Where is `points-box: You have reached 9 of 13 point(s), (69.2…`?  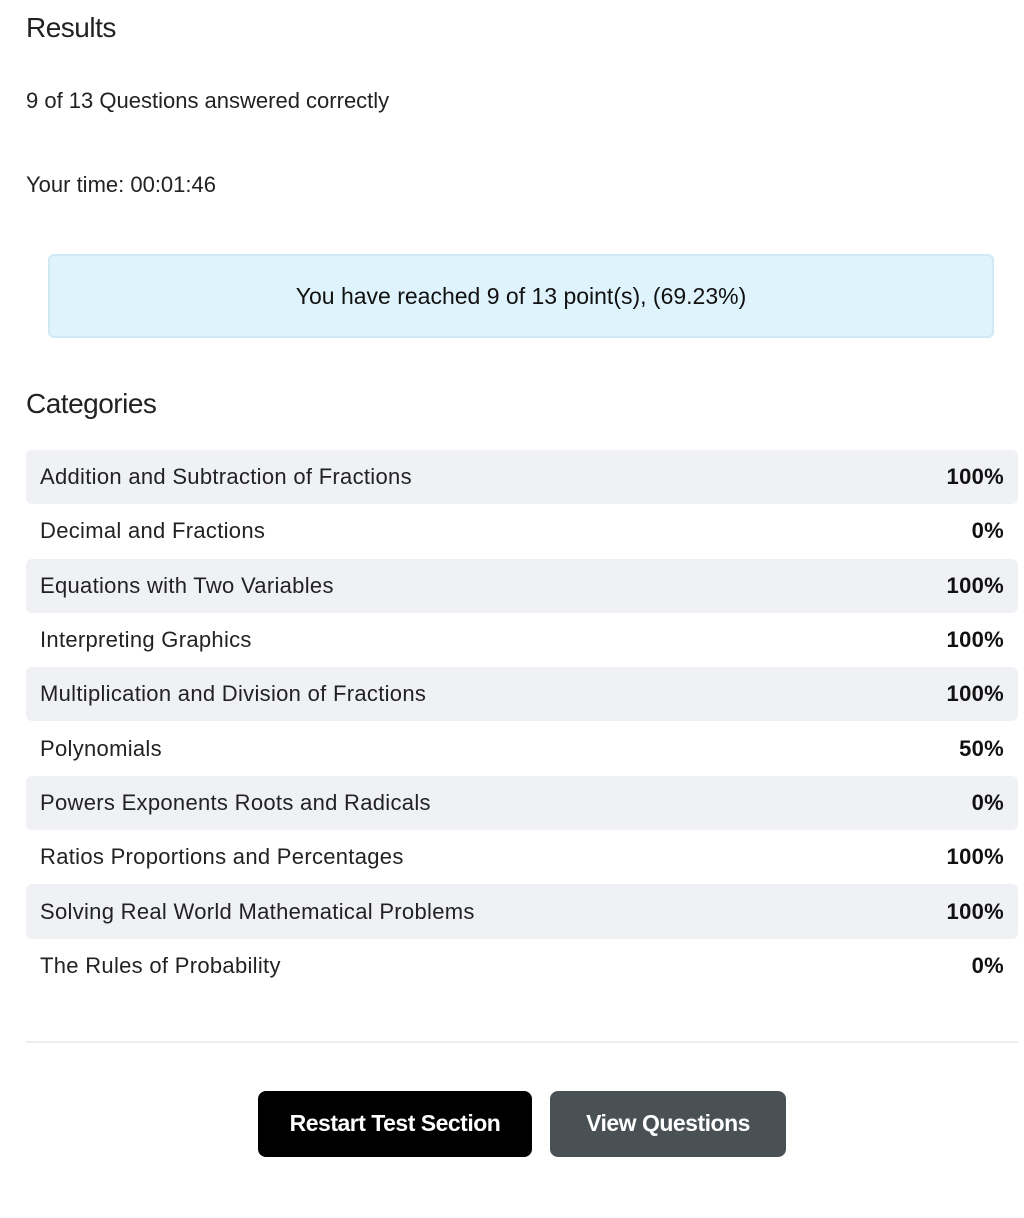 points-box: You have reached 9 of 13 point(s), (69.2… is located at coordinates (521, 296).